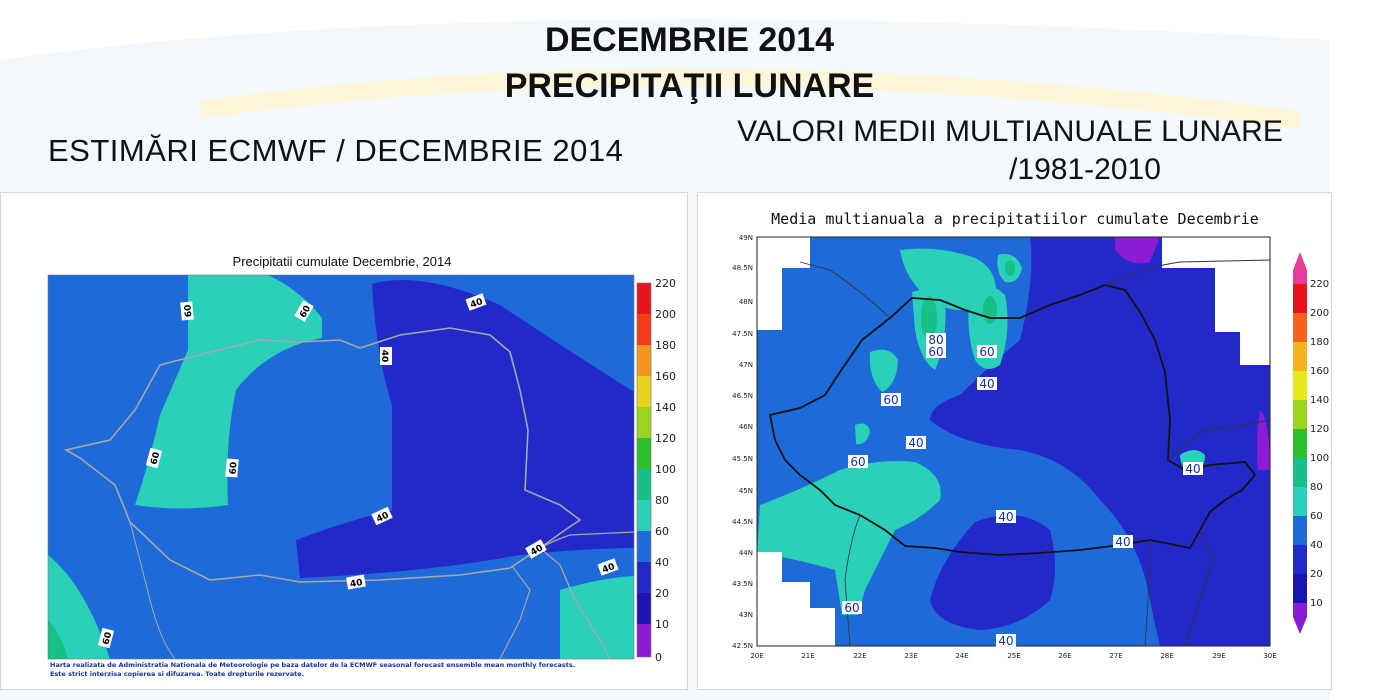 The height and width of the screenshot is (700, 1379). Describe the element at coordinates (1137, 250) in the screenshot. I see `right-10-20mm-zone` at that location.